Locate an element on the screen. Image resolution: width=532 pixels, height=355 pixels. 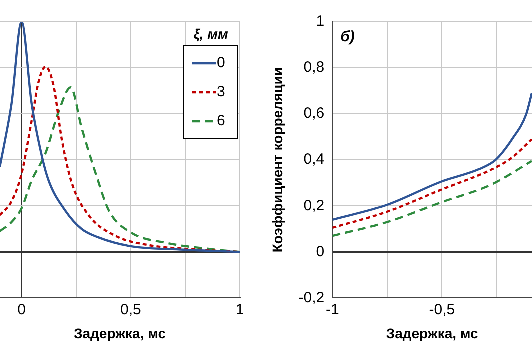
x-tick-label: -0,5 is located at coordinates (442, 309).